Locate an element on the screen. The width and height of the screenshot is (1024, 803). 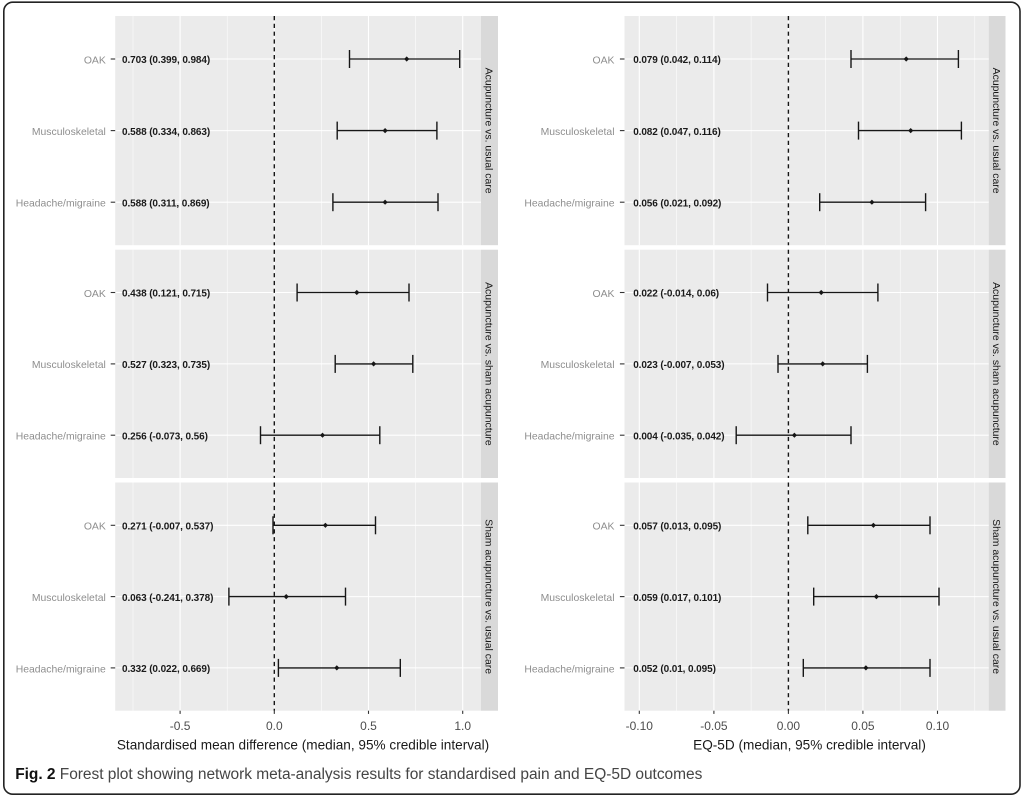
svg-text: 0.332 (0.022, 0.669) is located at coordinates (166, 669).